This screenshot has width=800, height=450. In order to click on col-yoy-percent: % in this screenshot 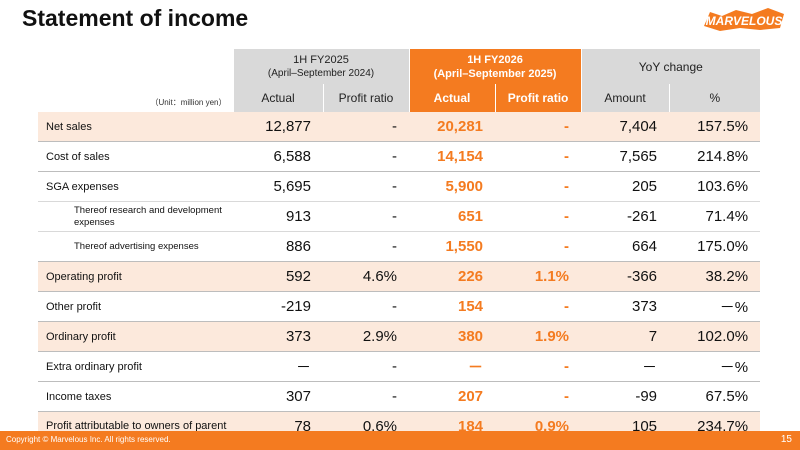, I will do `click(714, 98)`.